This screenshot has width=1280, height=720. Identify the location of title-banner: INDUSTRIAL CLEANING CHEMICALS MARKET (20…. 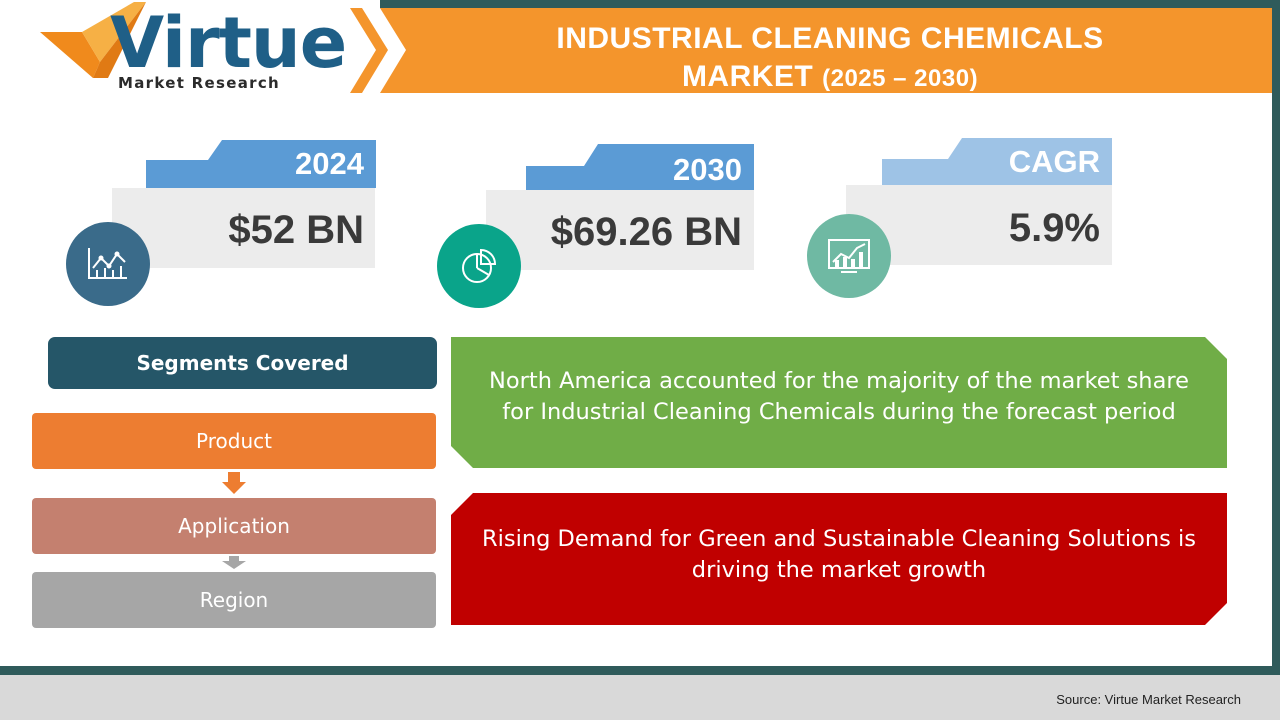
(811, 50).